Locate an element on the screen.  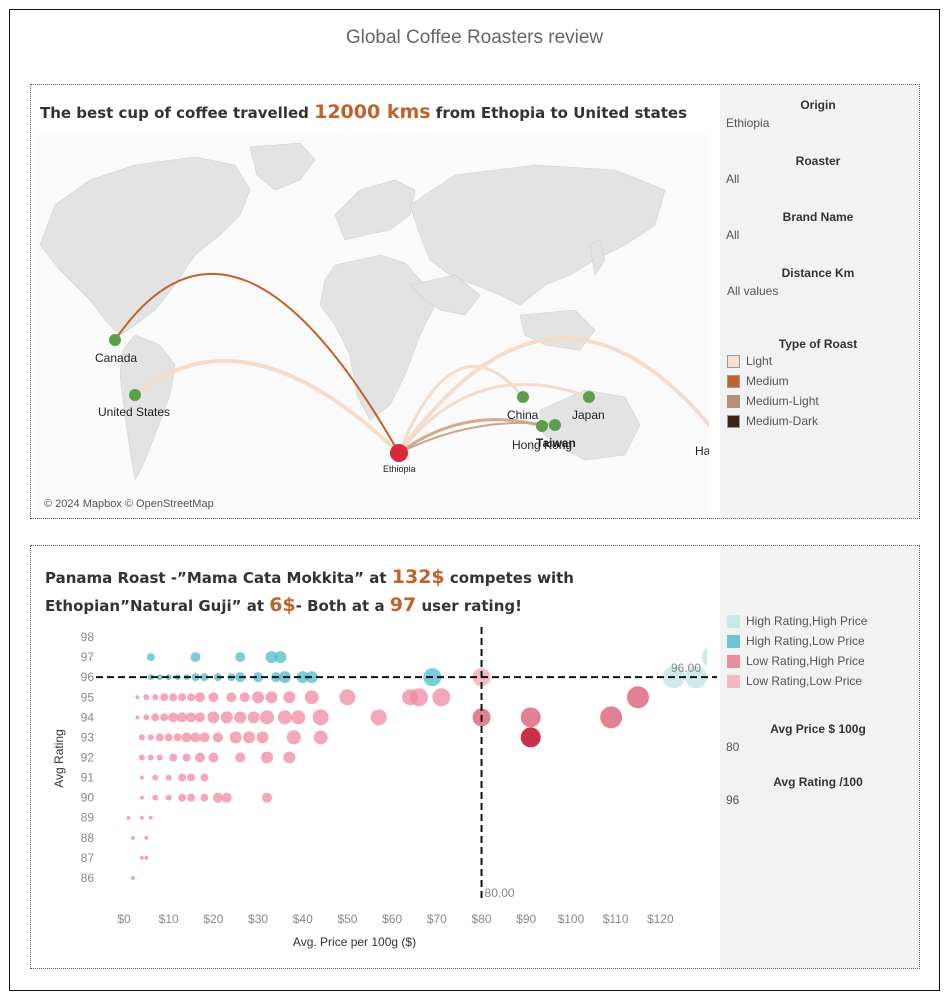
legend-high-rating-low-price: High Rating,Low Price is located at coordinates (796, 641).